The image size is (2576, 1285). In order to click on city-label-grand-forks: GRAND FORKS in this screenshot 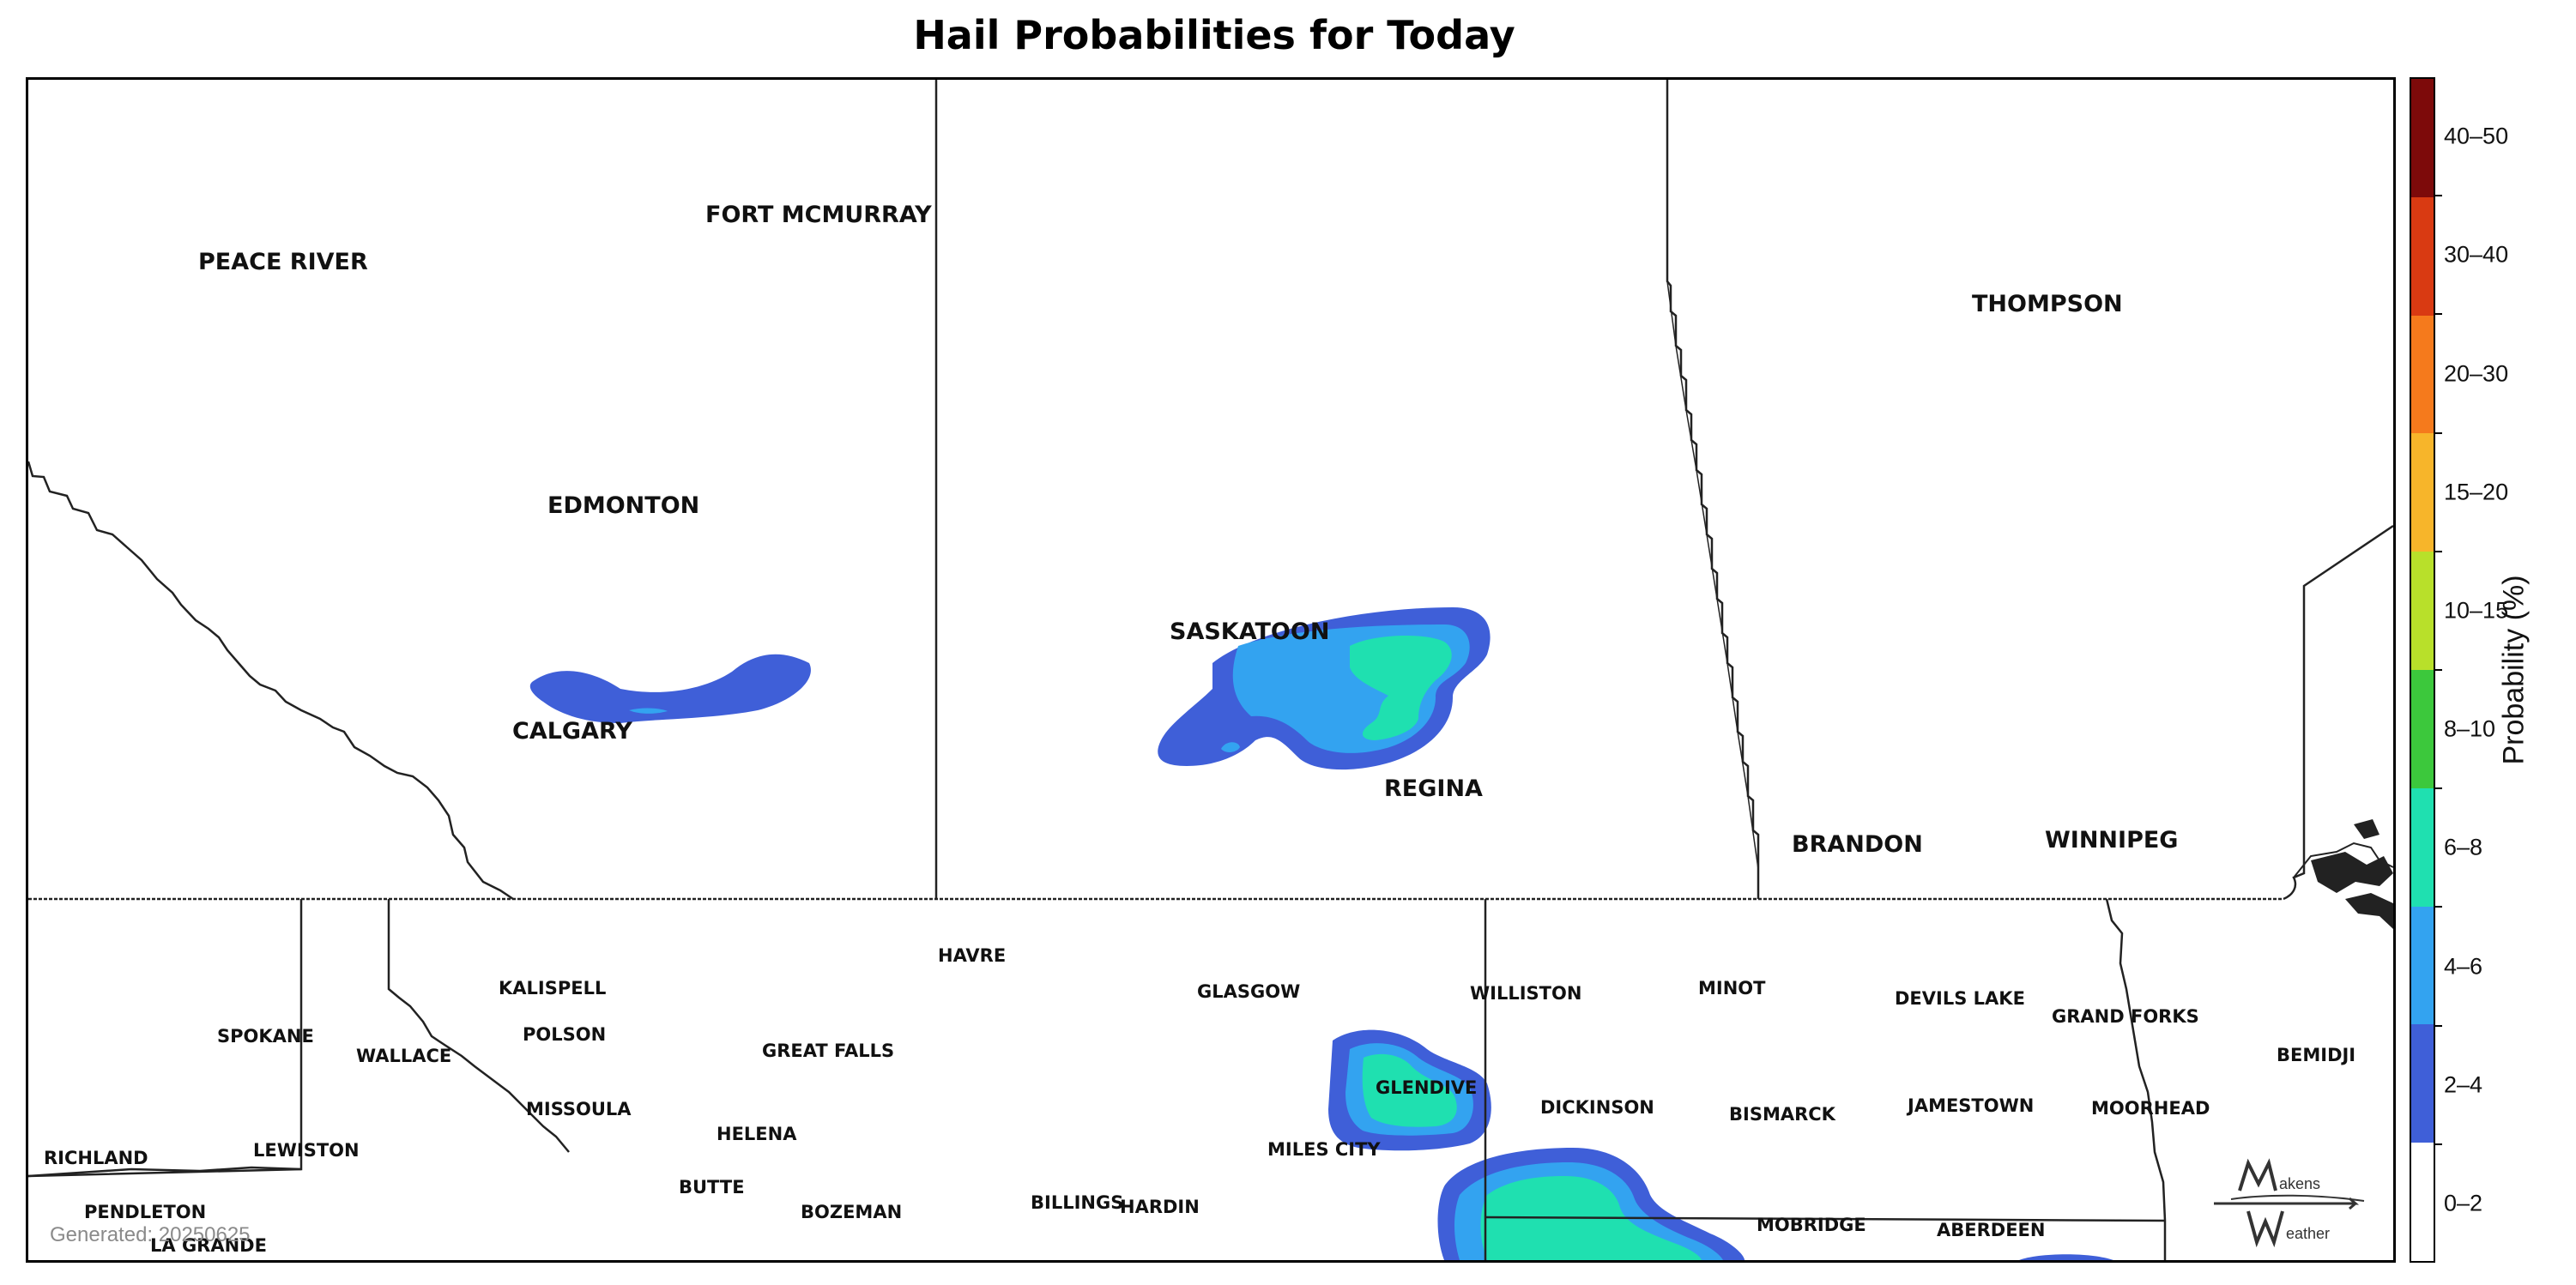, I will do `click(2125, 1016)`.